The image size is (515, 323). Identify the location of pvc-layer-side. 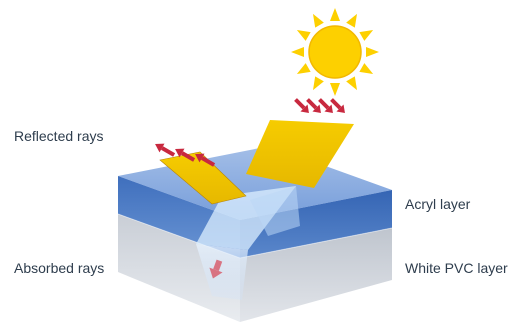
(316, 275).